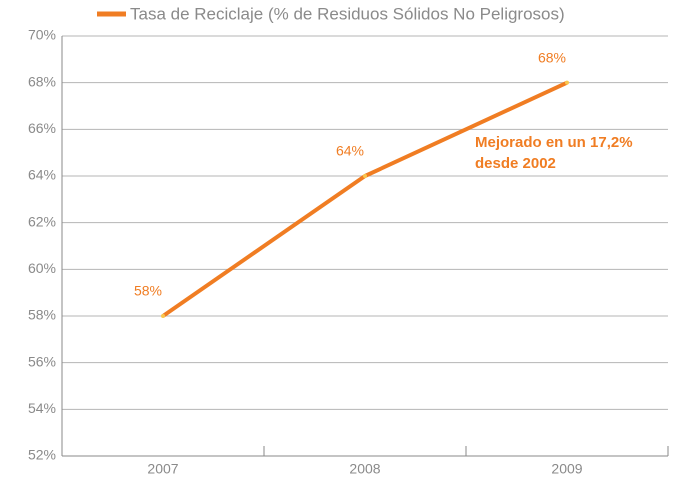 The height and width of the screenshot is (481, 683). Describe the element at coordinates (42, 221) in the screenshot. I see `y-tick-label: 62%` at that location.